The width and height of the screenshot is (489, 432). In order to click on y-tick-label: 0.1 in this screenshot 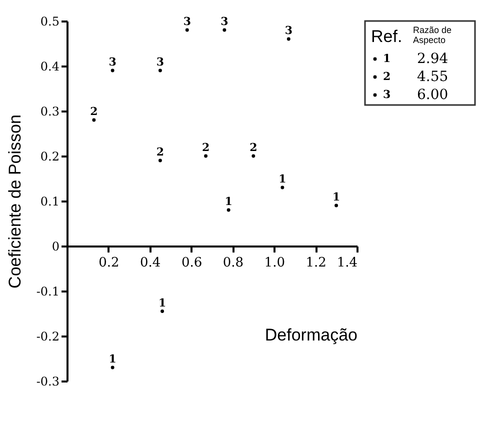, I will do `click(50, 201)`.